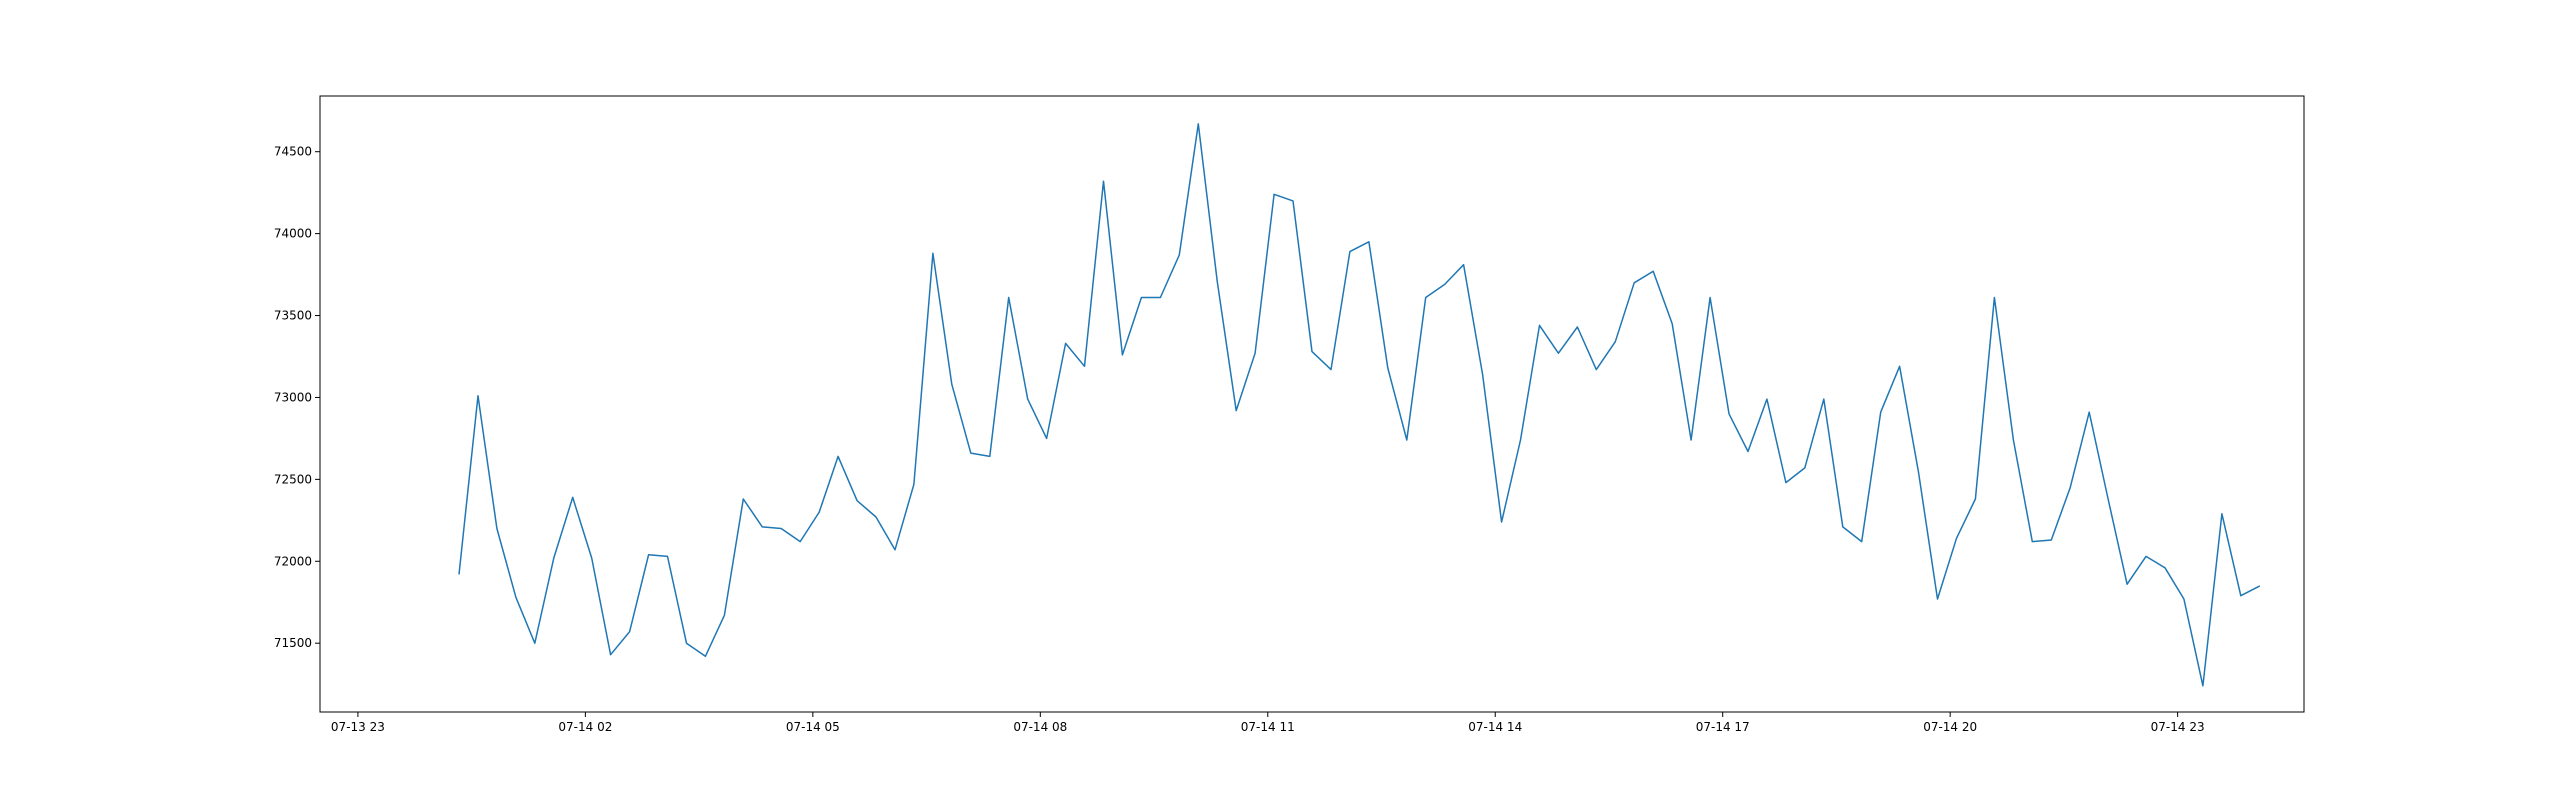  Describe the element at coordinates (293, 234) in the screenshot. I see `y-tick-label: 74000` at that location.